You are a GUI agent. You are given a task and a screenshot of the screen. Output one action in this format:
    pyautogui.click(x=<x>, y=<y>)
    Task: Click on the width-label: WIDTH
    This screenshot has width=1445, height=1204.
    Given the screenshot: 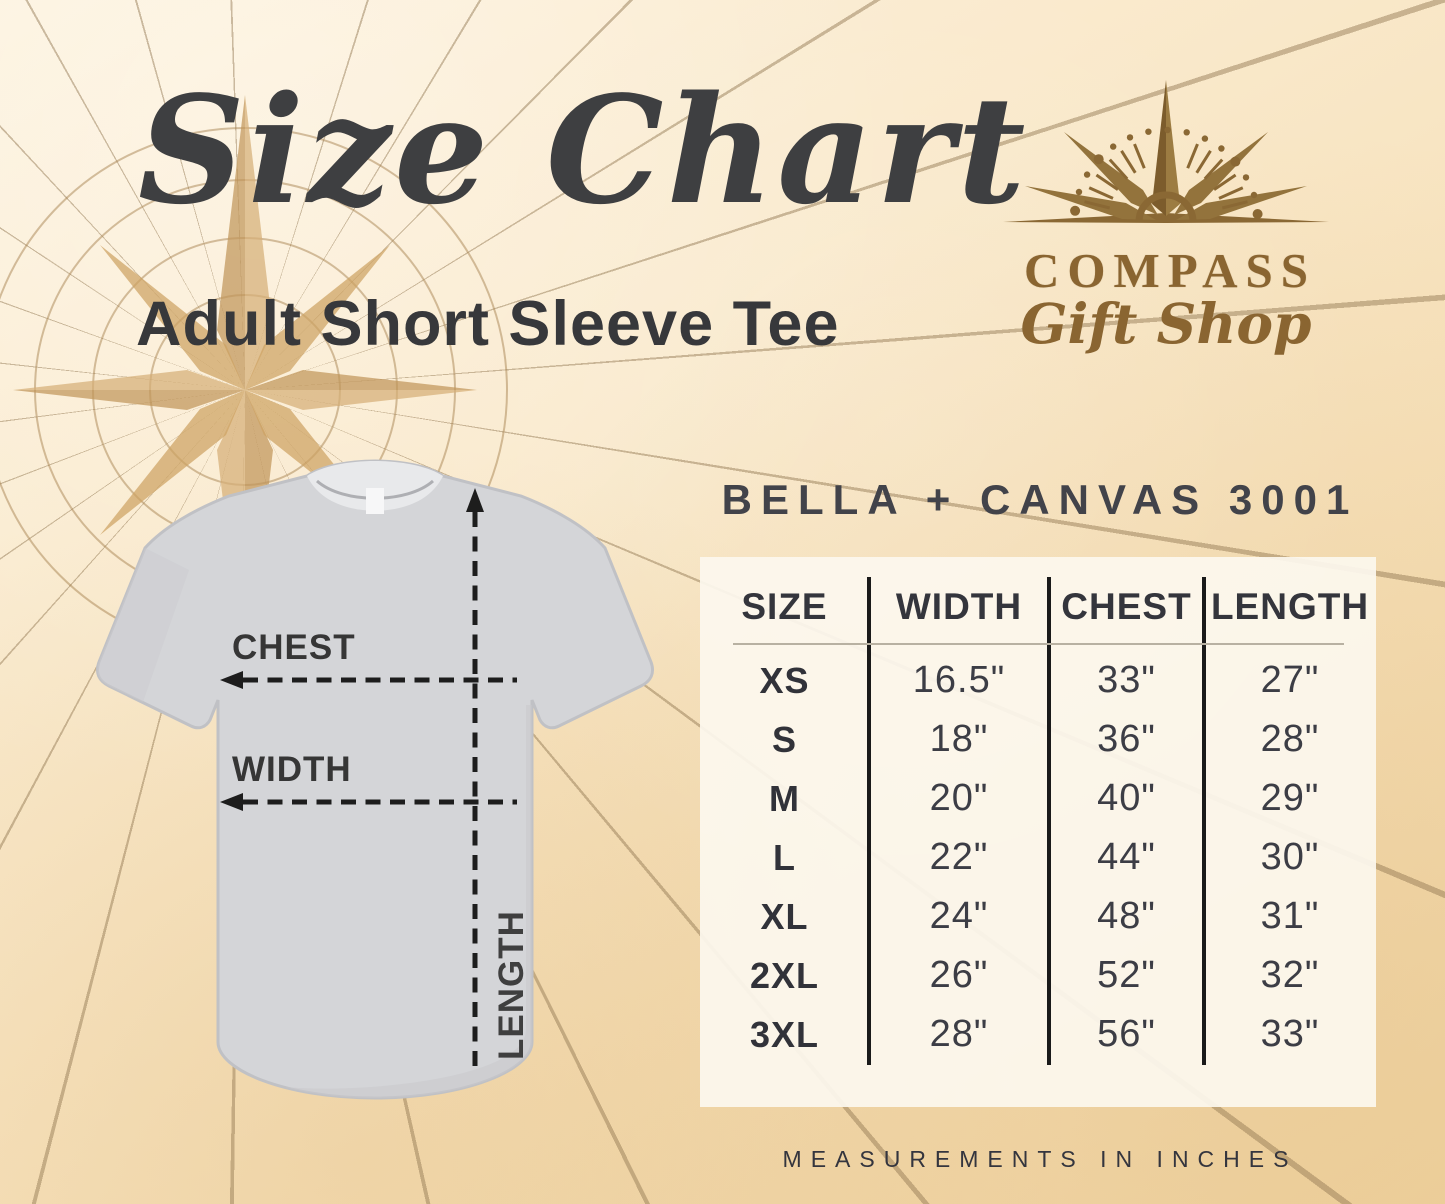 What is the action you would take?
    pyautogui.click(x=292, y=769)
    